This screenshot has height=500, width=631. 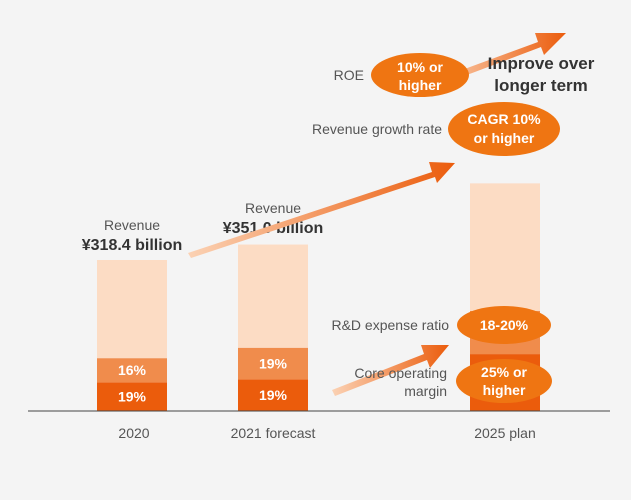 I want to click on margin-growth-arrow, so click(x=390, y=370).